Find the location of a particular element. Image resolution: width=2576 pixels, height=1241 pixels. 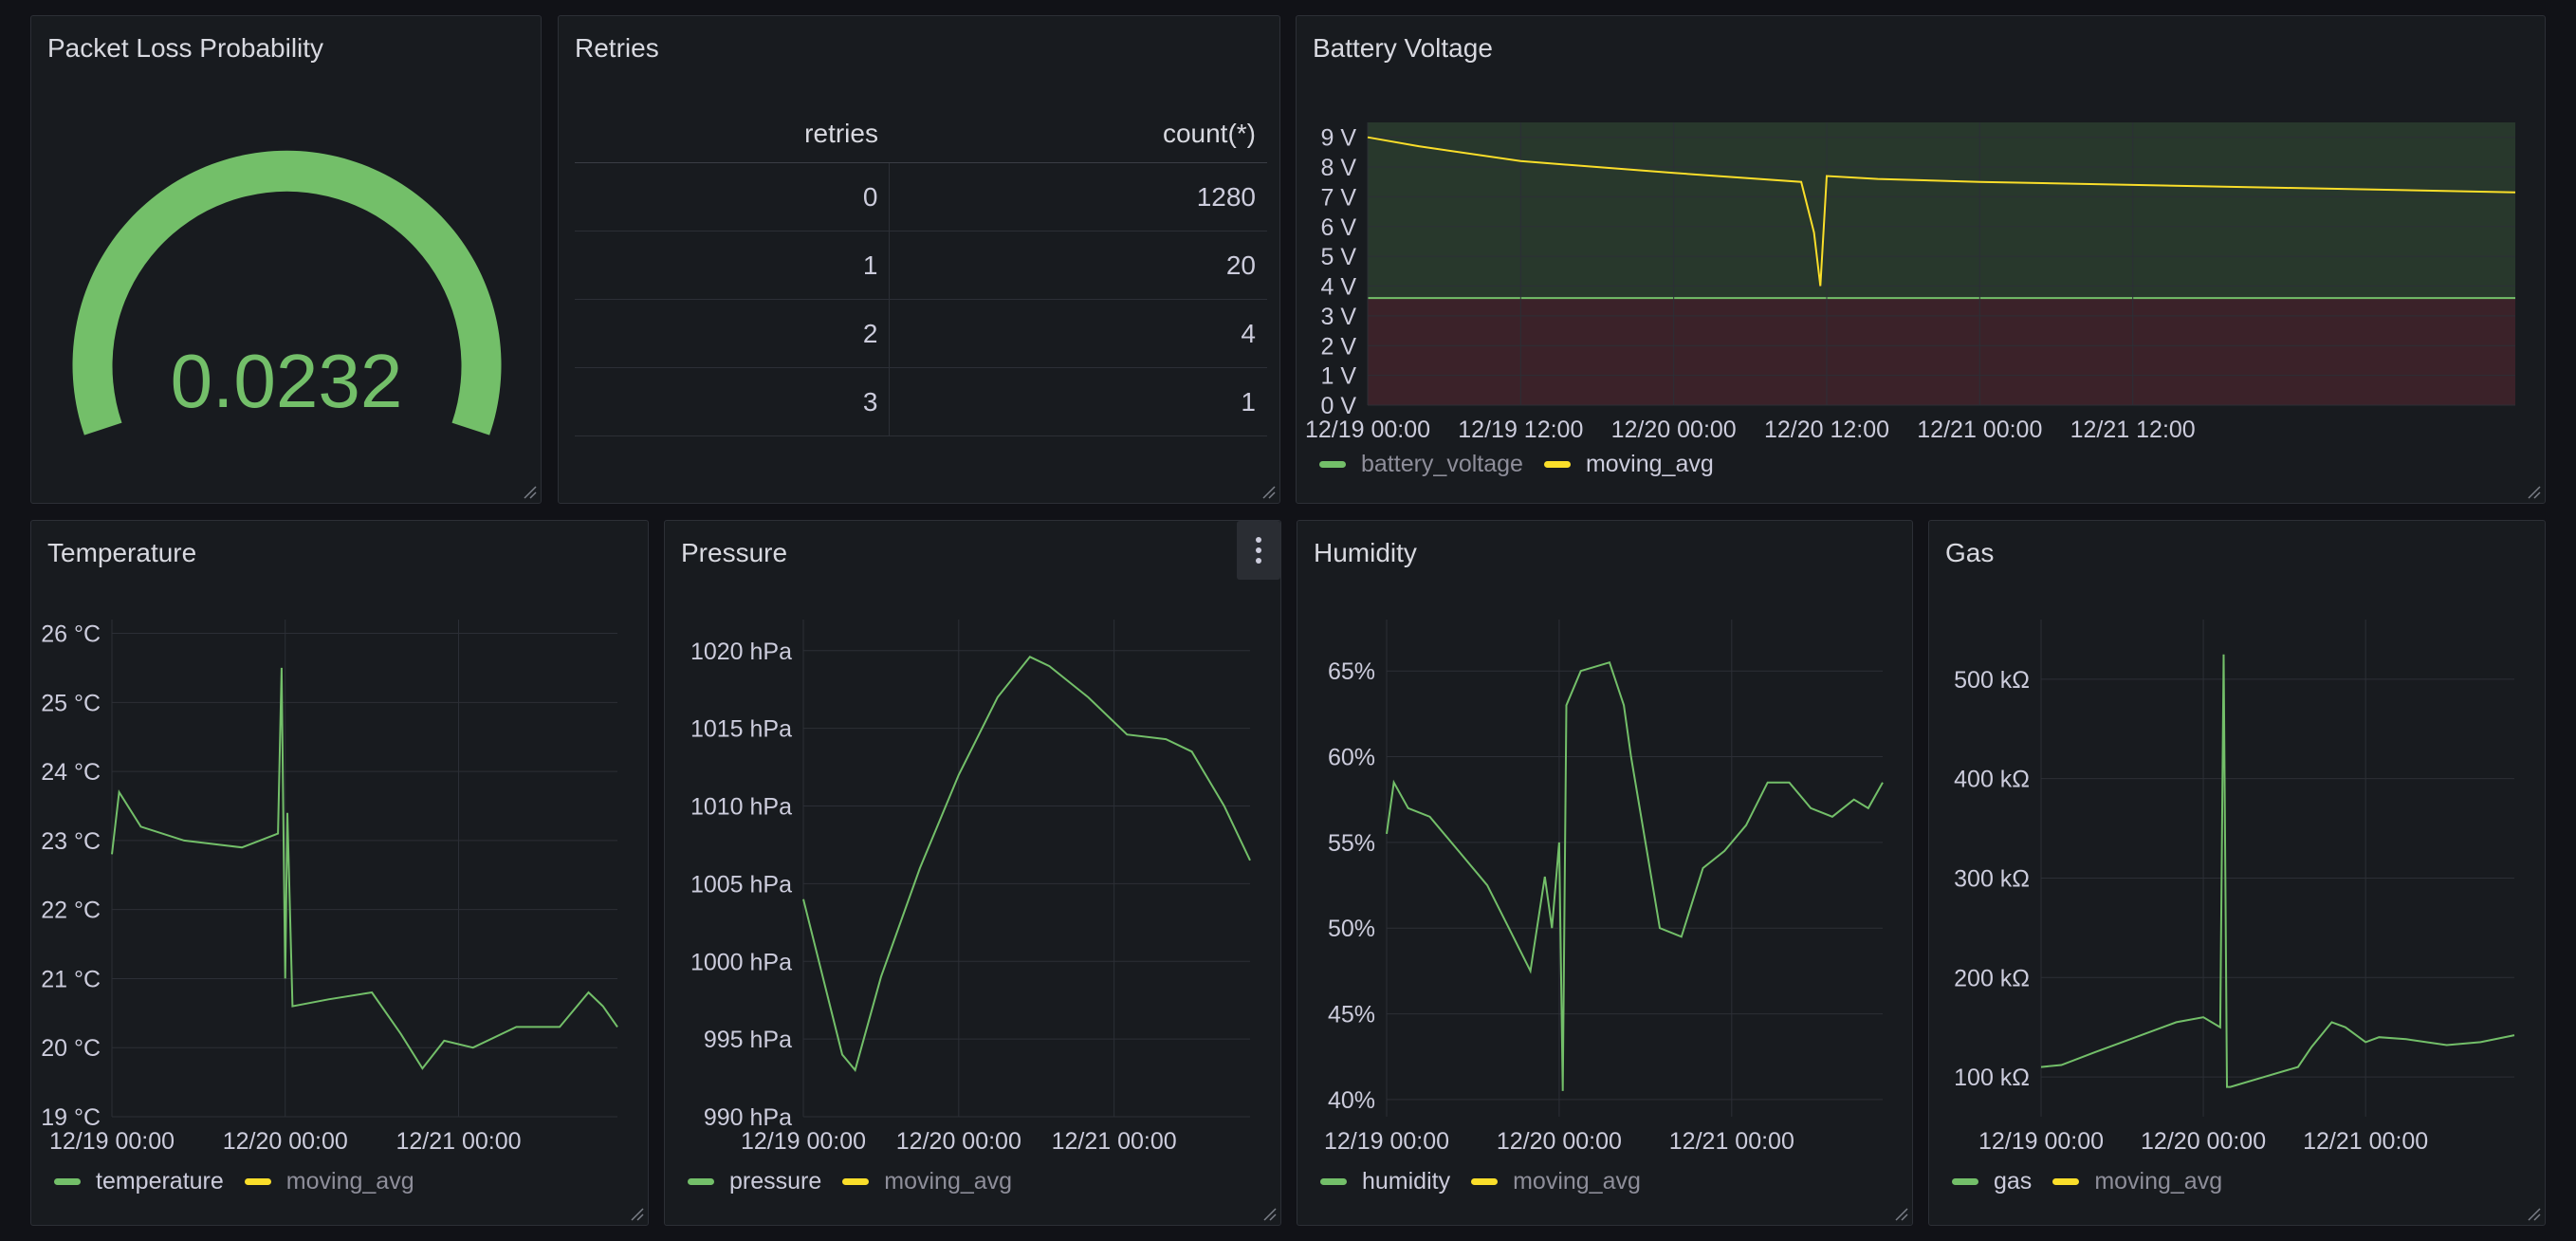

legend-item: gas is located at coordinates (1992, 1181).